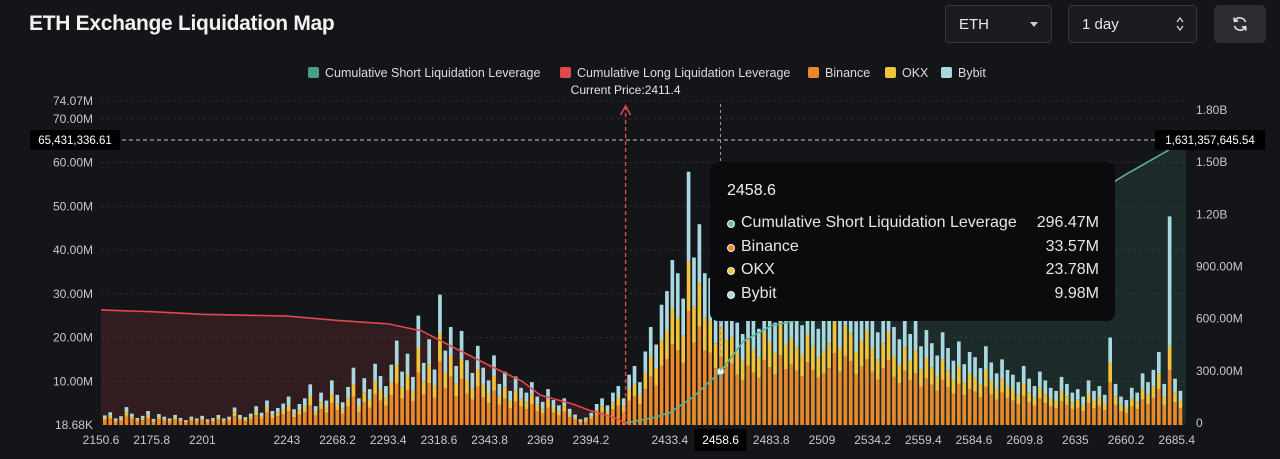 The height and width of the screenshot is (459, 1280). Describe the element at coordinates (998, 24) in the screenshot. I see `symbol-select: ETH` at that location.